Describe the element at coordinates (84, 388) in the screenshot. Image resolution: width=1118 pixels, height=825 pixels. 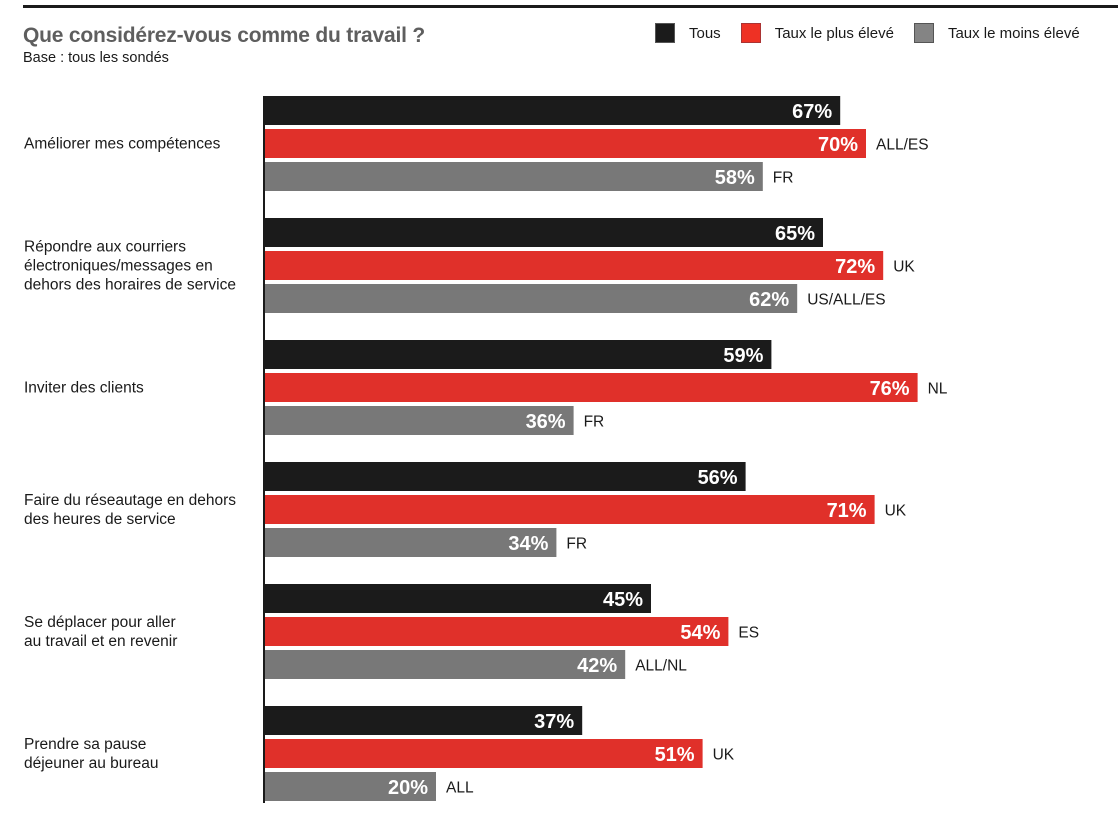
I see `category-label: Inviter des clients` at that location.